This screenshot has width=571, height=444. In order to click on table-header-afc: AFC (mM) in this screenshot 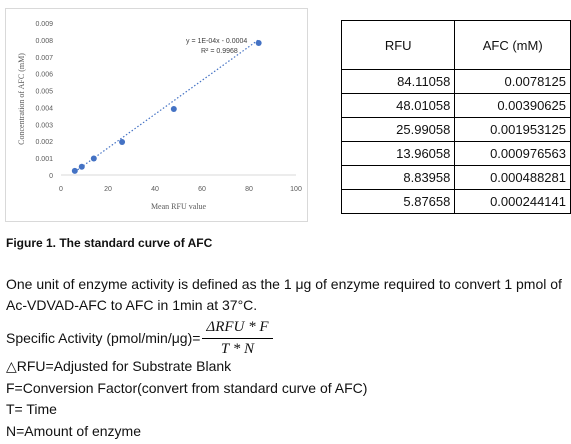, I will do `click(512, 45)`.